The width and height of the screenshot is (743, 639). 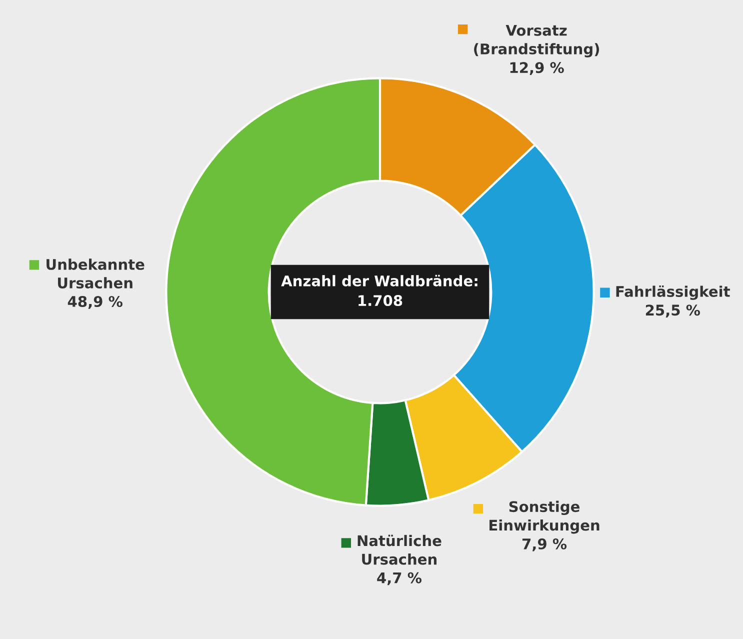 I want to click on data-label: 4,7 %, so click(x=399, y=579).